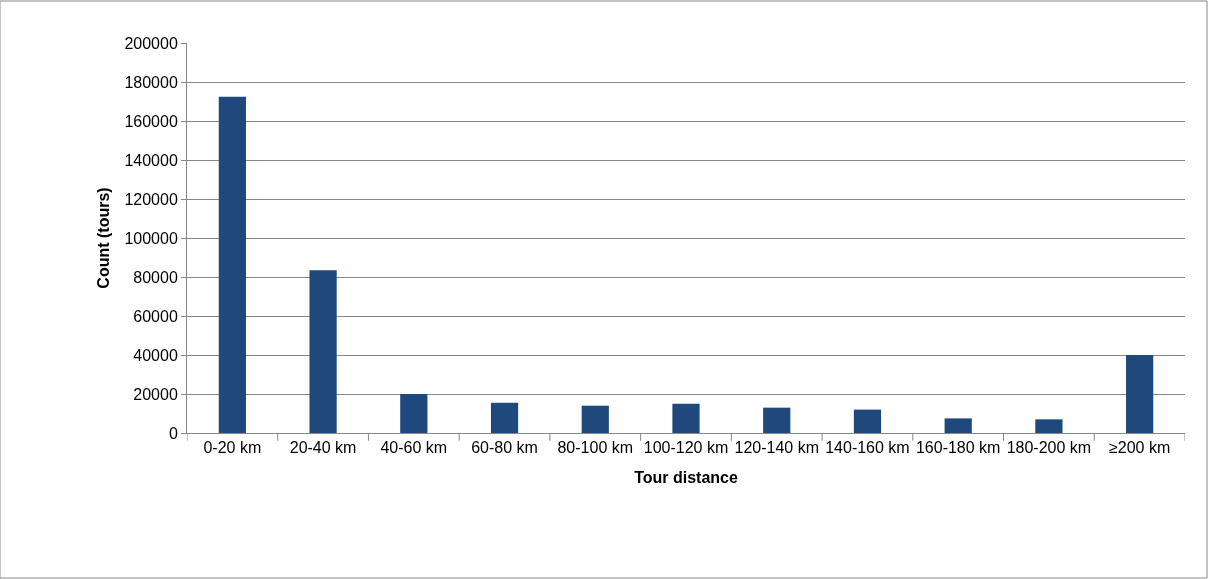 This screenshot has height=579, width=1208. I want to click on y-axis-title: Count (tours), so click(104, 238).